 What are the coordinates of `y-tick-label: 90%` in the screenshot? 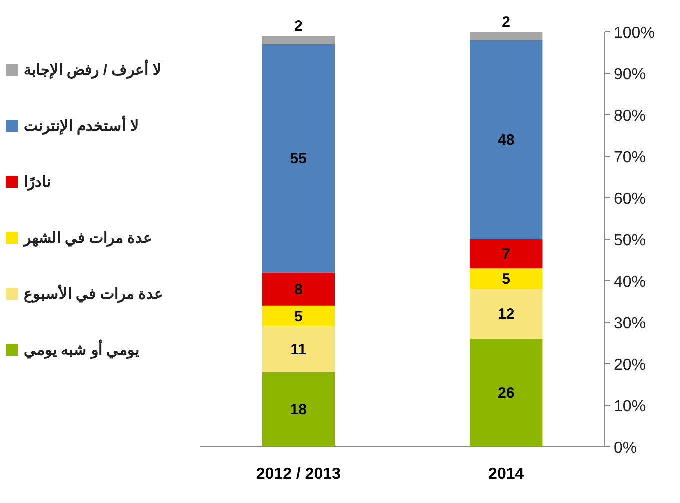 It's located at (630, 75).